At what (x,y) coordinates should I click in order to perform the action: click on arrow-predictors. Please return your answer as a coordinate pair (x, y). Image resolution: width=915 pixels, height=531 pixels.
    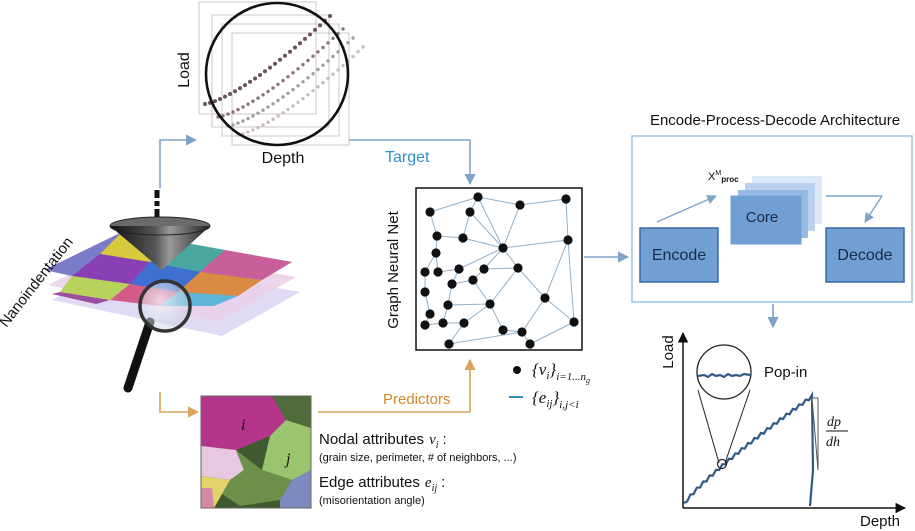
    Looking at the image, I should click on (397, 385).